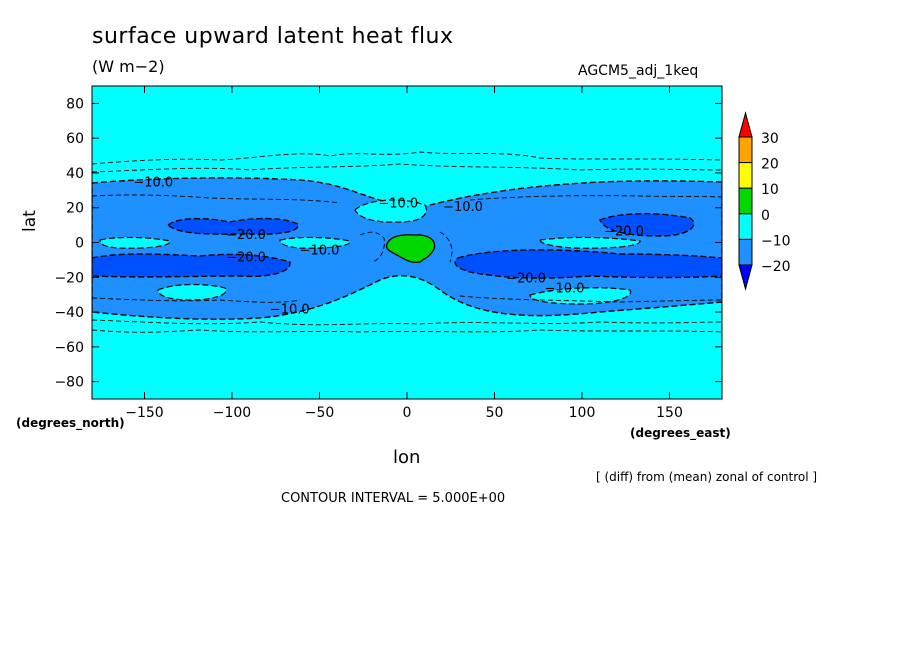 The width and height of the screenshot is (904, 654). I want to click on chart-units: (W m−2), so click(128, 66).